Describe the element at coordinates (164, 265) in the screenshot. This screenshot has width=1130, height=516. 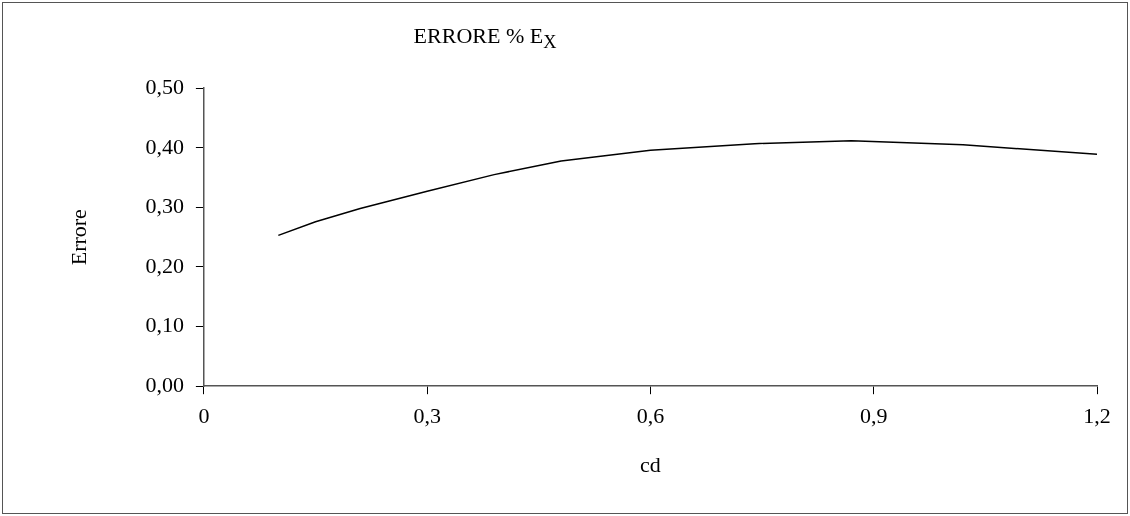
I see `y-tick-label: 0,20` at that location.